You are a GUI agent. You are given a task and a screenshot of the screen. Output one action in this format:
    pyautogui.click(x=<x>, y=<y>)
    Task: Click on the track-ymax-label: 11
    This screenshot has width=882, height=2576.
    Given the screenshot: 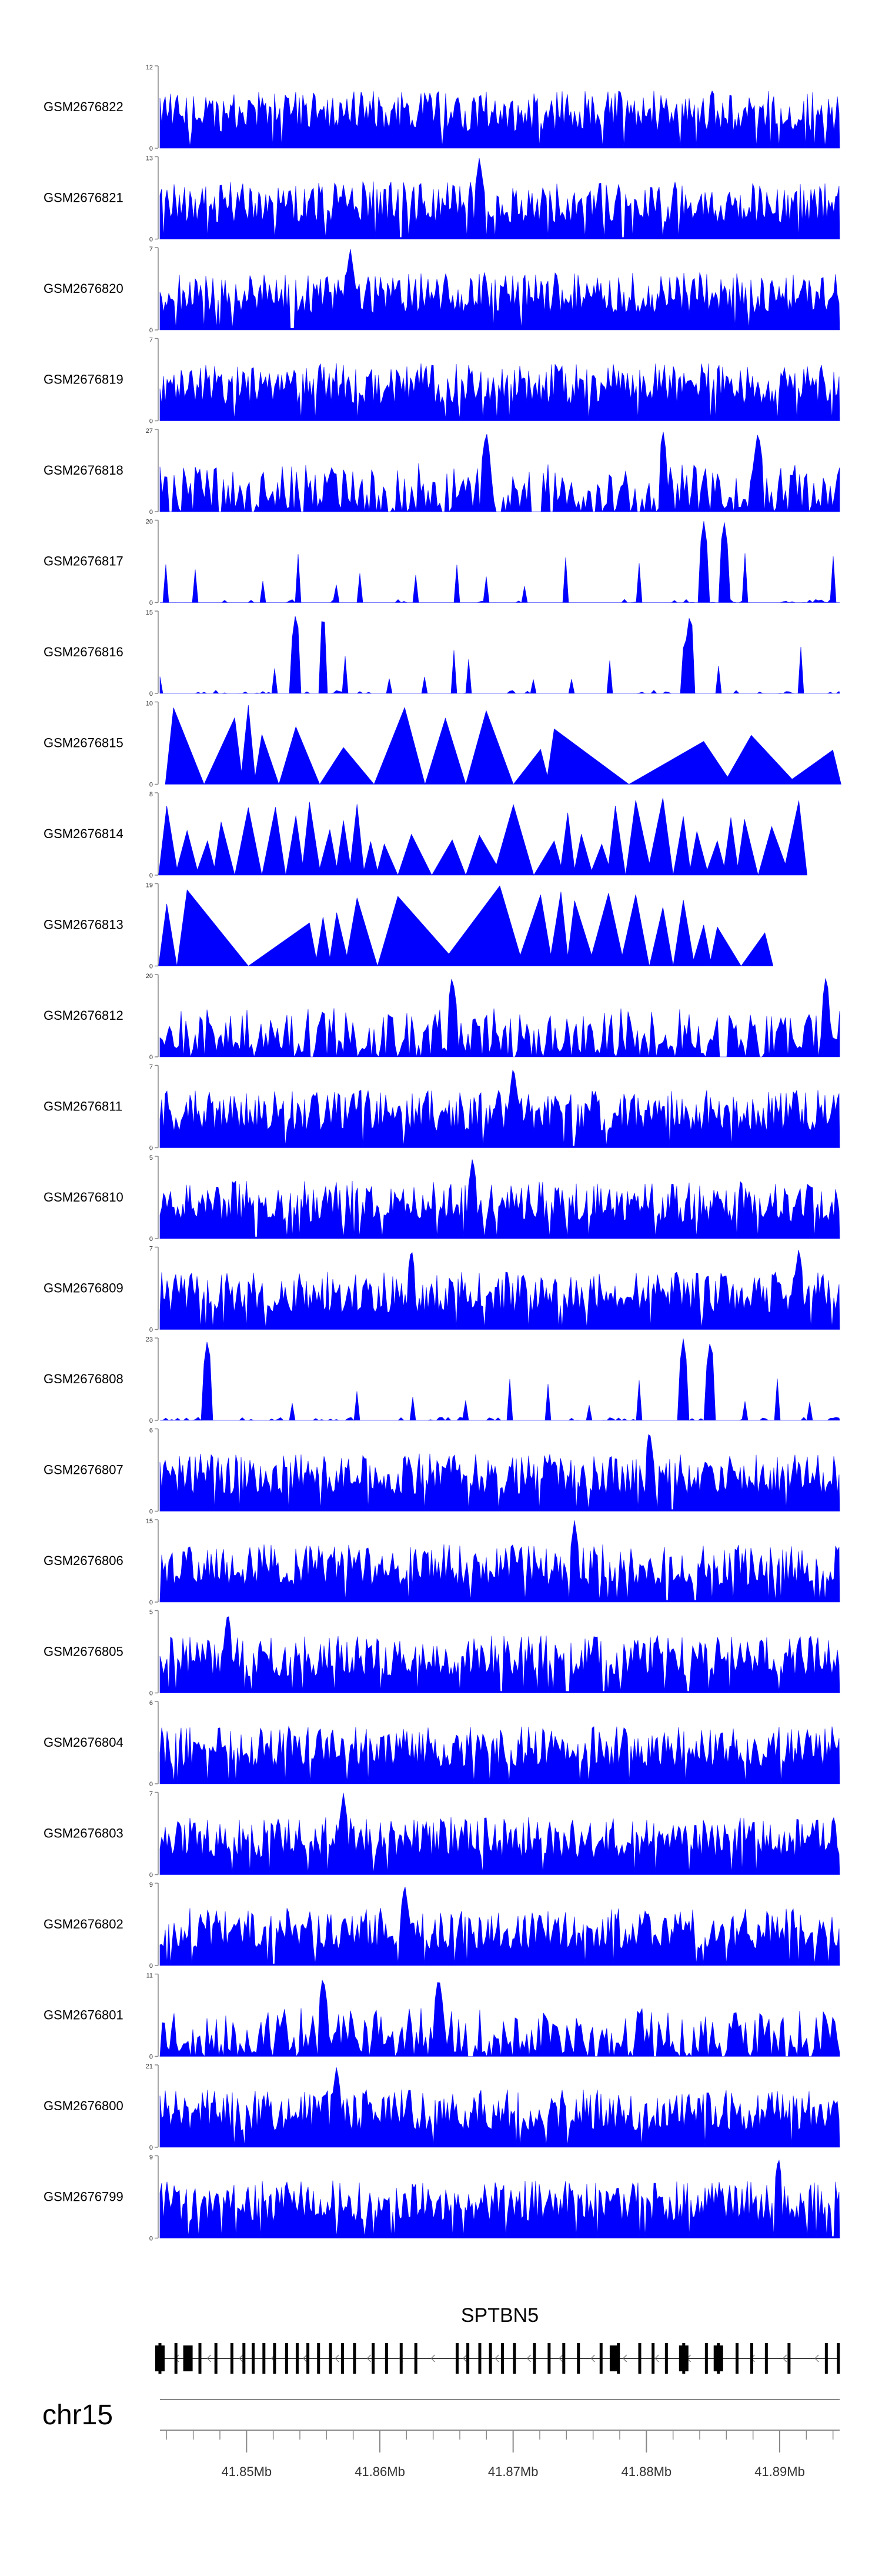 What is the action you would take?
    pyautogui.click(x=149, y=1976)
    